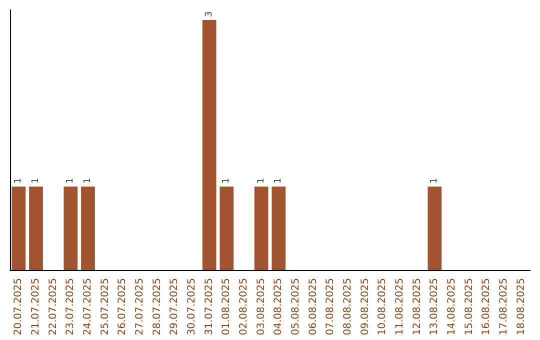  I want to click on x-tick-label: 23.07.2025, so click(70, 307).